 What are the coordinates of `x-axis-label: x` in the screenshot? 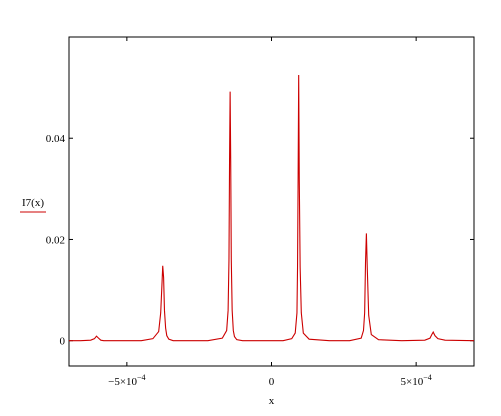 It's located at (272, 401).